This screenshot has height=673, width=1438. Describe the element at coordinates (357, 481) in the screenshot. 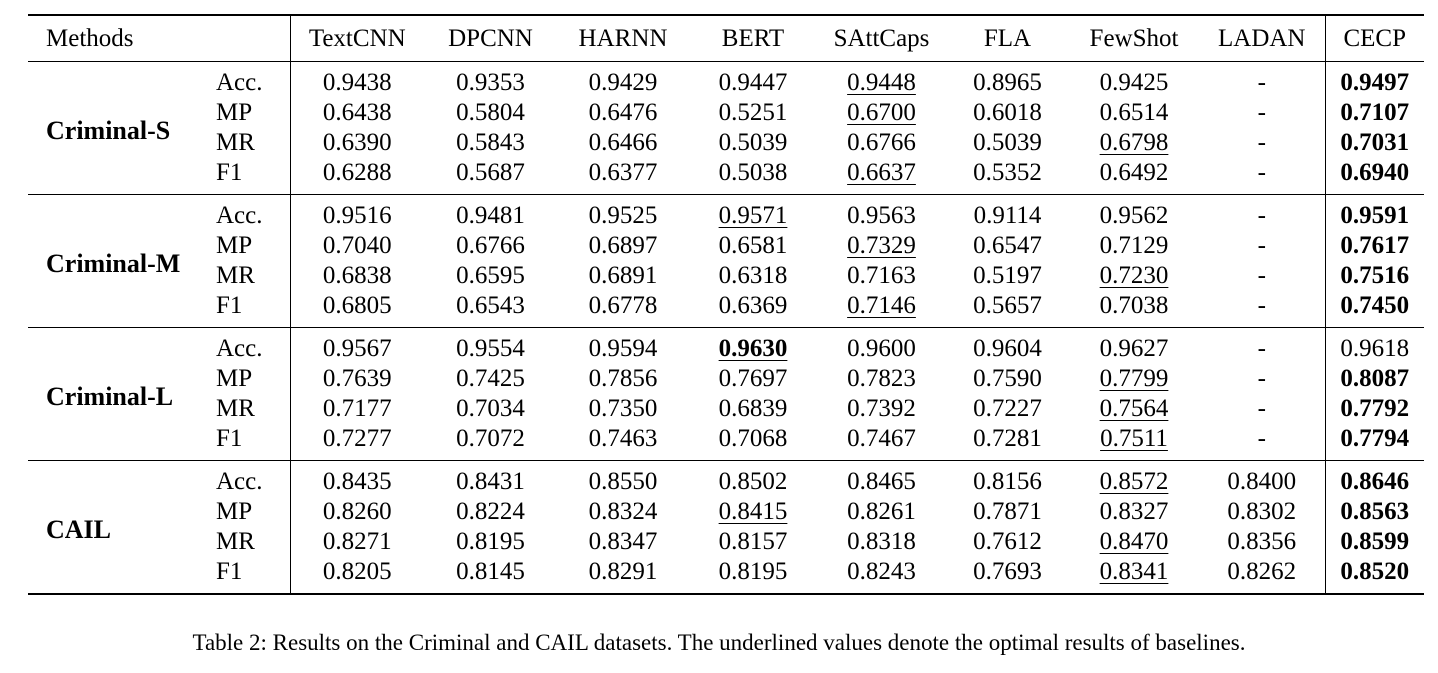

I see `value-text: 0.8435` at that location.